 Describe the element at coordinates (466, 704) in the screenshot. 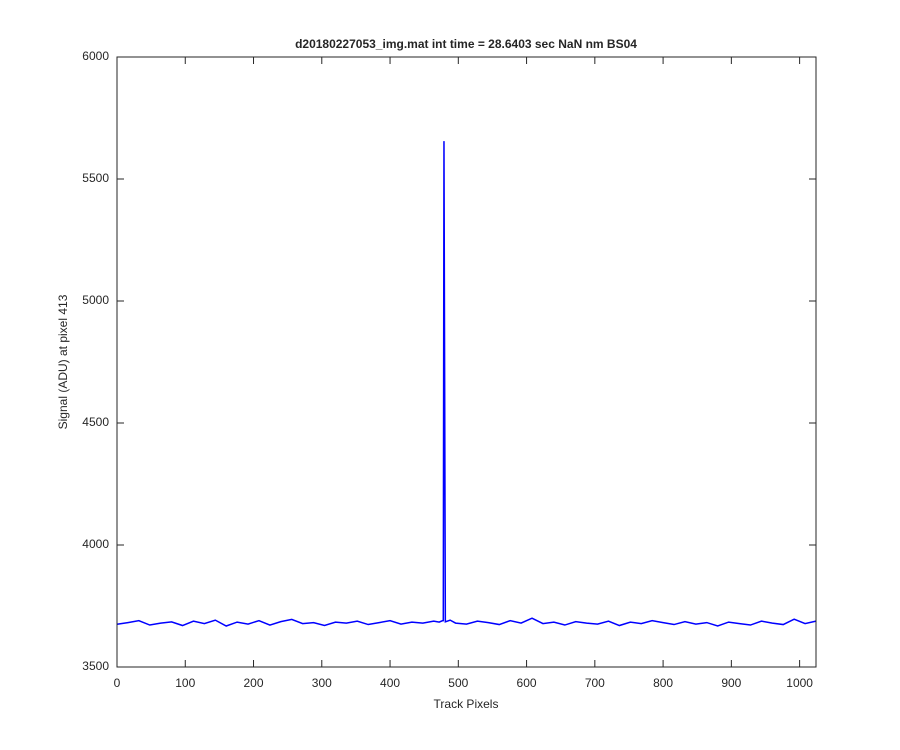

I see `x-axis-label: Track Pixels` at that location.